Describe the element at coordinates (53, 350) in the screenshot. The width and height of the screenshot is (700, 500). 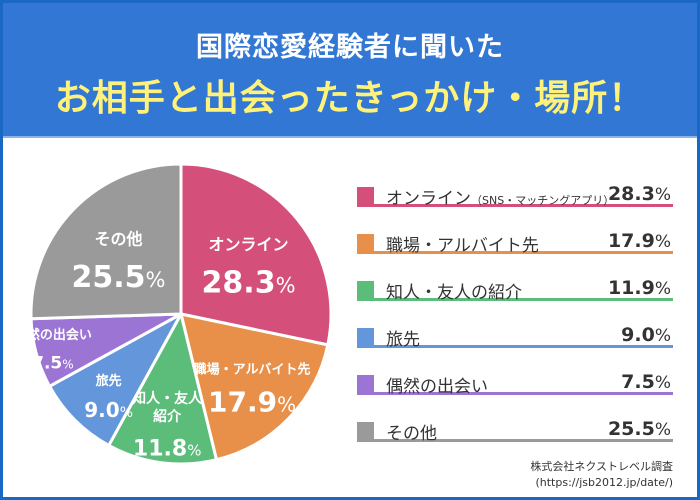
I see `pie-label: 偶然の出会い 7.5%` at that location.